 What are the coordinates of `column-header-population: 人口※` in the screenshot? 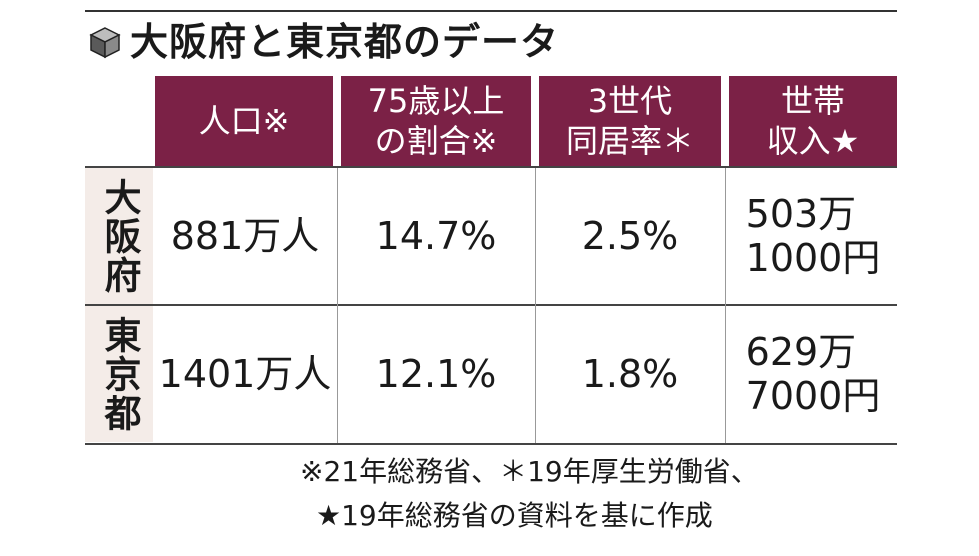 It's located at (244, 121).